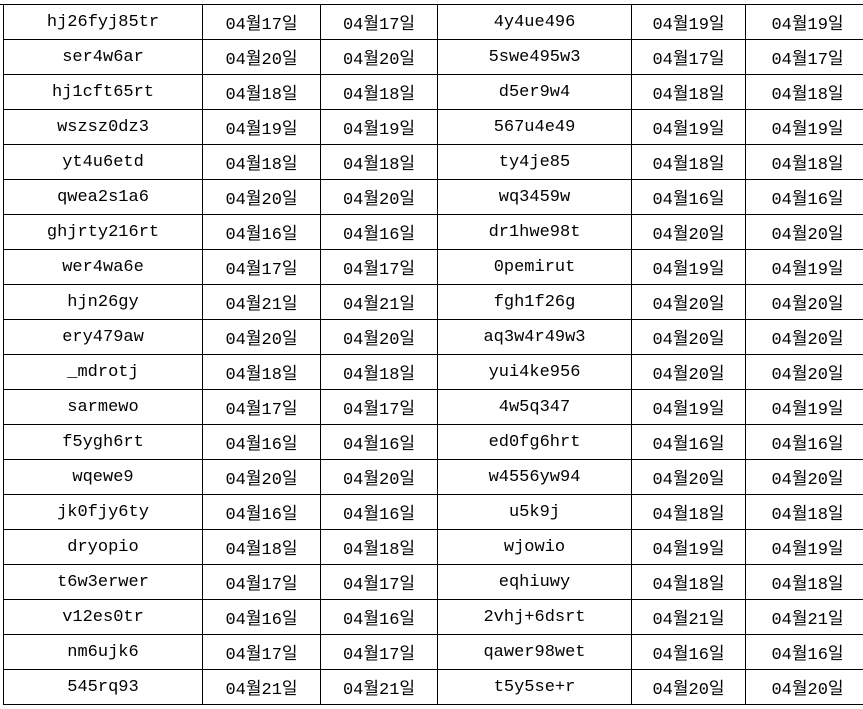  What do you see at coordinates (535, 232) in the screenshot?
I see `table-cell: dr1hwe98t` at bounding box center [535, 232].